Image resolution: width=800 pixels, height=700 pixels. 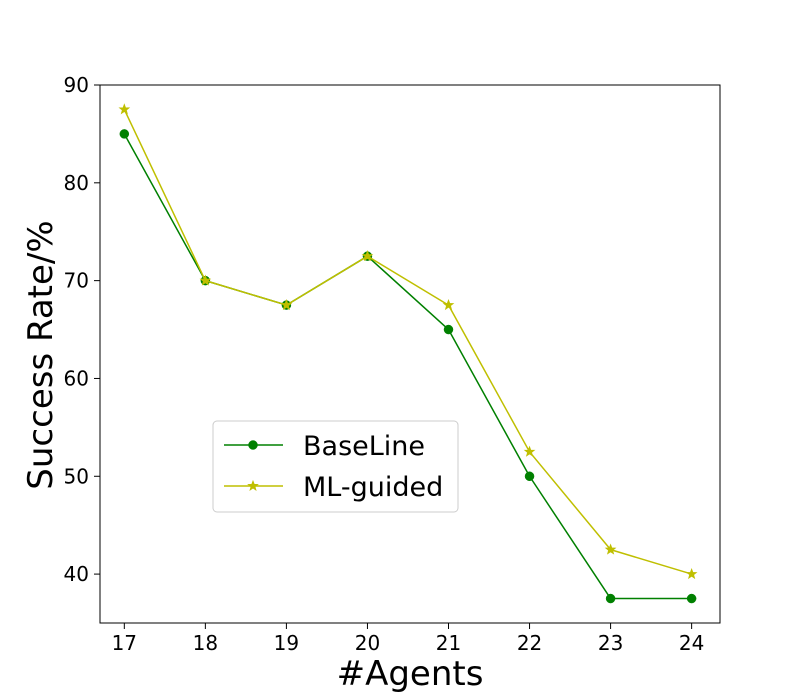 What do you see at coordinates (691, 643) in the screenshot?
I see `x-tick-label: 24` at bounding box center [691, 643].